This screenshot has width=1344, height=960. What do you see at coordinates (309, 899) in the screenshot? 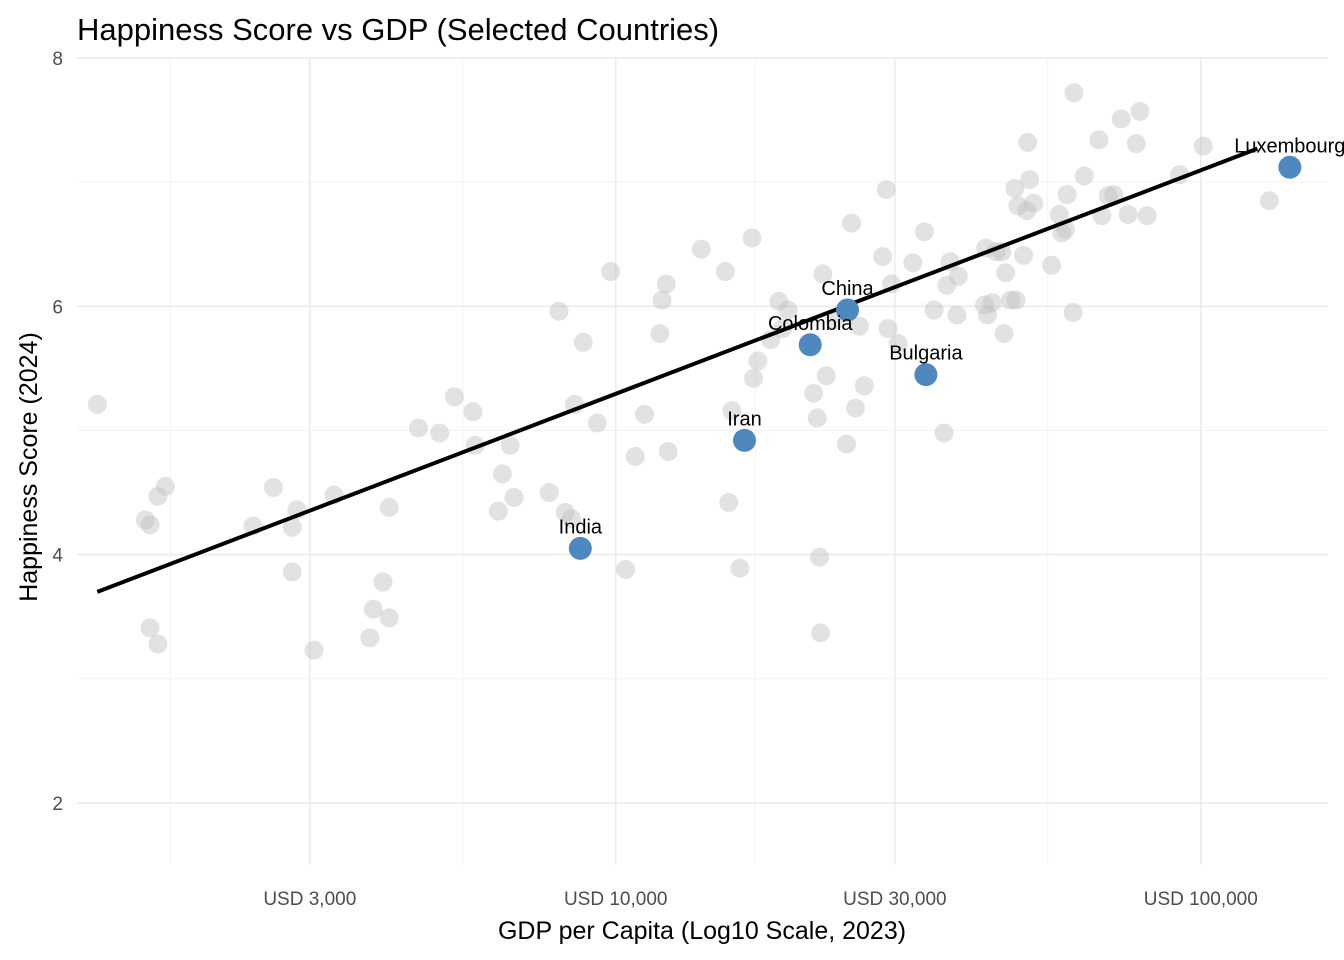
I see `x-tick-label: USD 3,000` at bounding box center [309, 899].